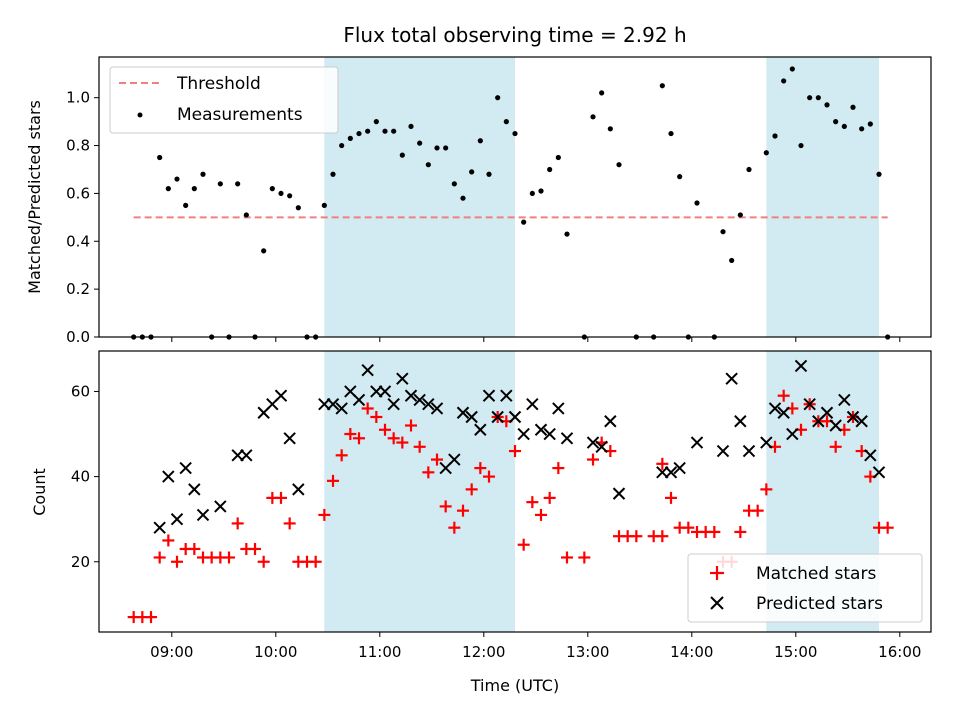 This screenshot has width=960, height=720. What do you see at coordinates (80, 477) in the screenshot?
I see `bottom-y-tick-label: 40` at bounding box center [80, 477].